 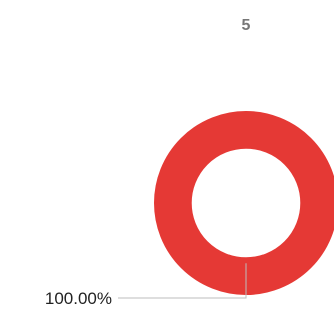 What do you see at coordinates (246, 25) in the screenshot?
I see `chart-title: 5` at bounding box center [246, 25].